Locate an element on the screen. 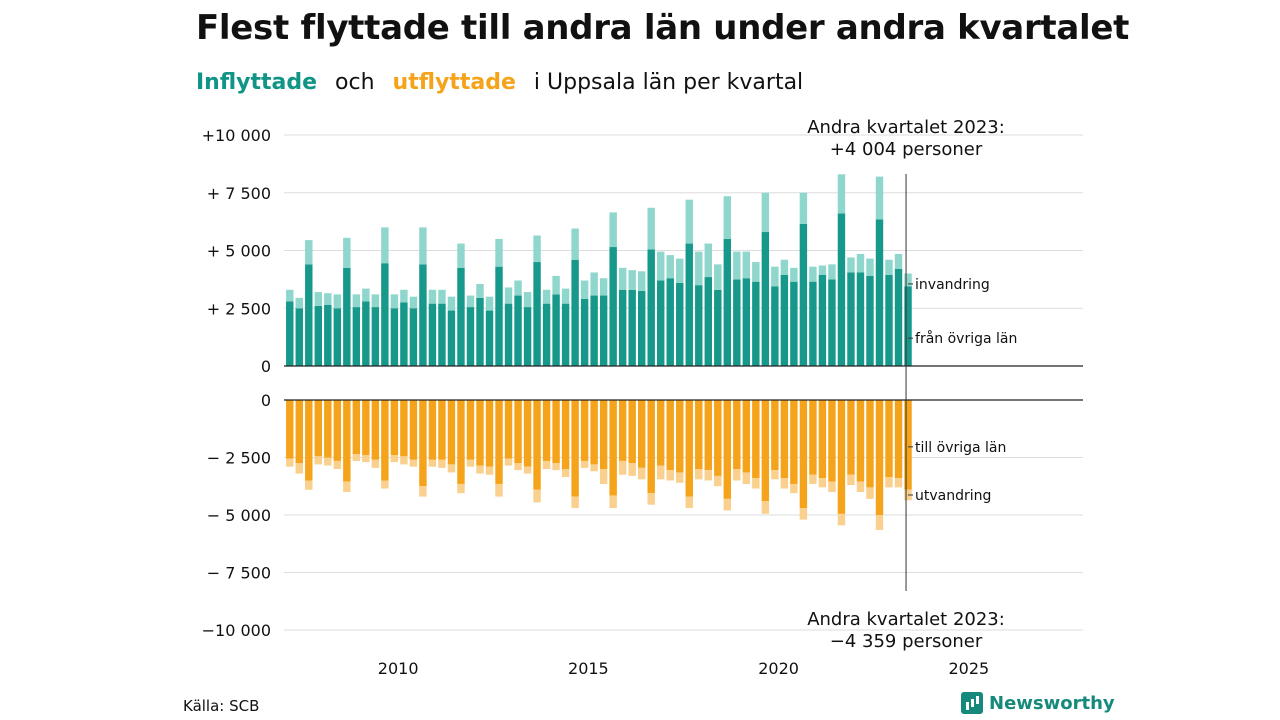 The image size is (1280, 720). brand-name: Newsworthy is located at coordinates (1052, 703).